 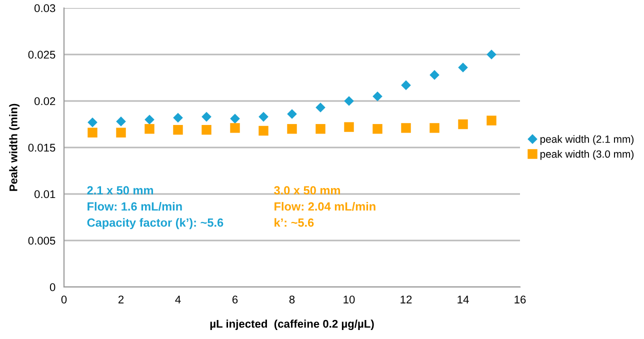 I want to click on x-tick-label: 10, so click(x=349, y=300).